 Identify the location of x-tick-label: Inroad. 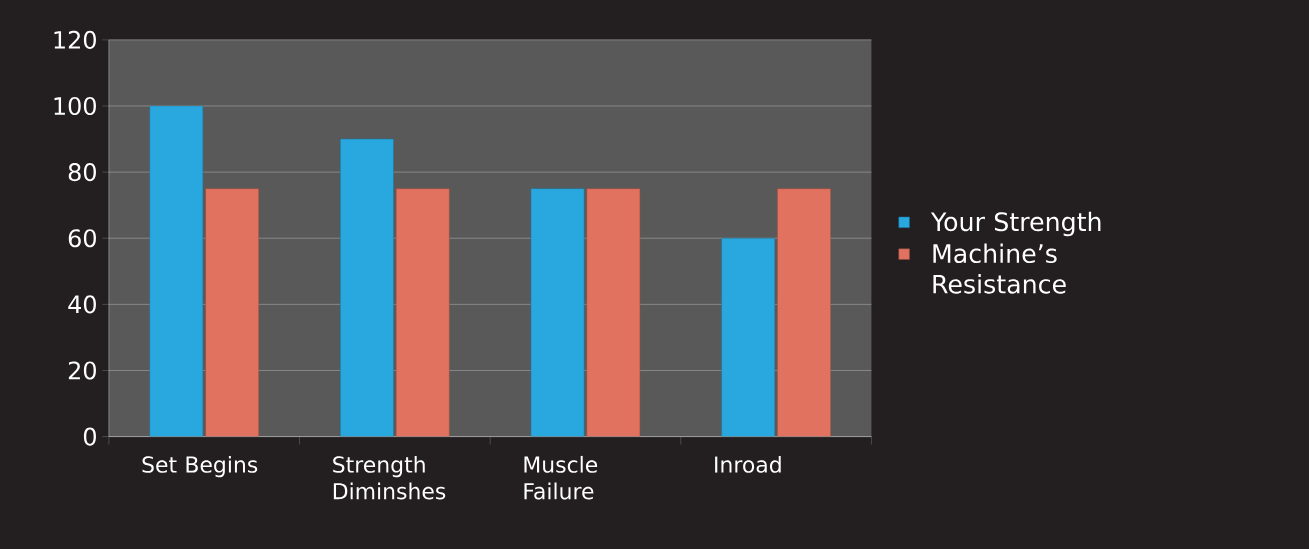
(748, 464).